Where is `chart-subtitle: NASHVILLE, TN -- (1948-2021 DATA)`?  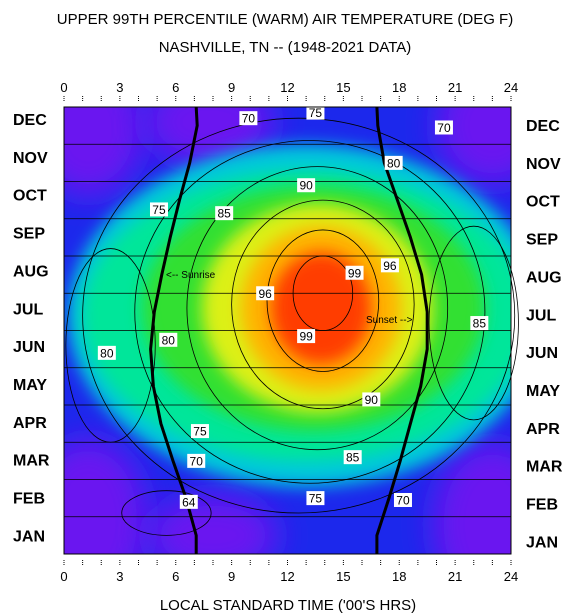
chart-subtitle: NASHVILLE, TN -- (1948-2021 DATA) is located at coordinates (285, 47).